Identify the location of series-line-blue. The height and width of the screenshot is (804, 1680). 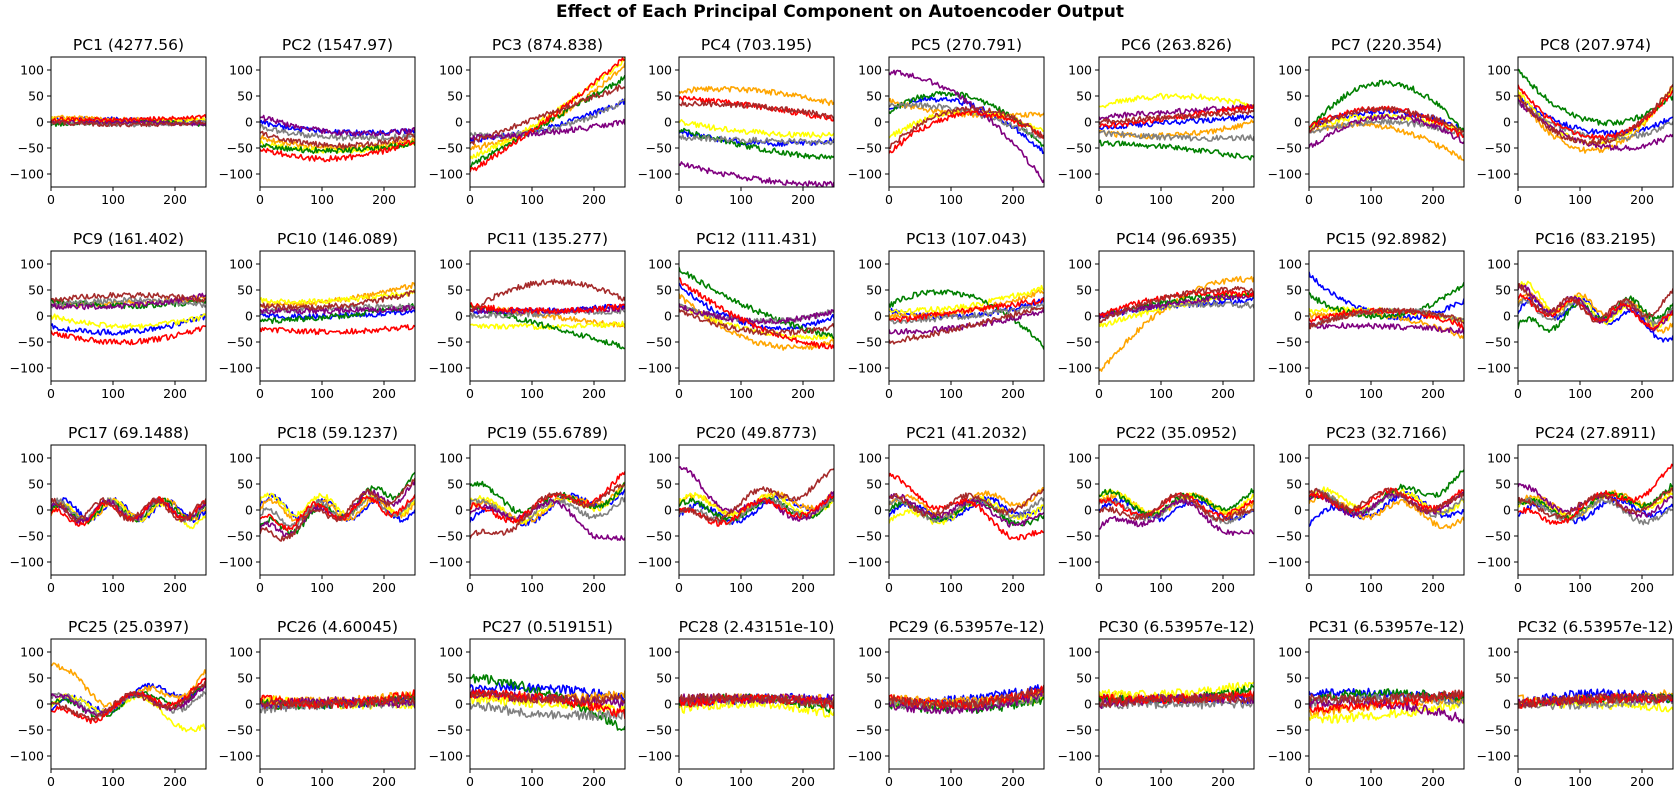
(756, 307).